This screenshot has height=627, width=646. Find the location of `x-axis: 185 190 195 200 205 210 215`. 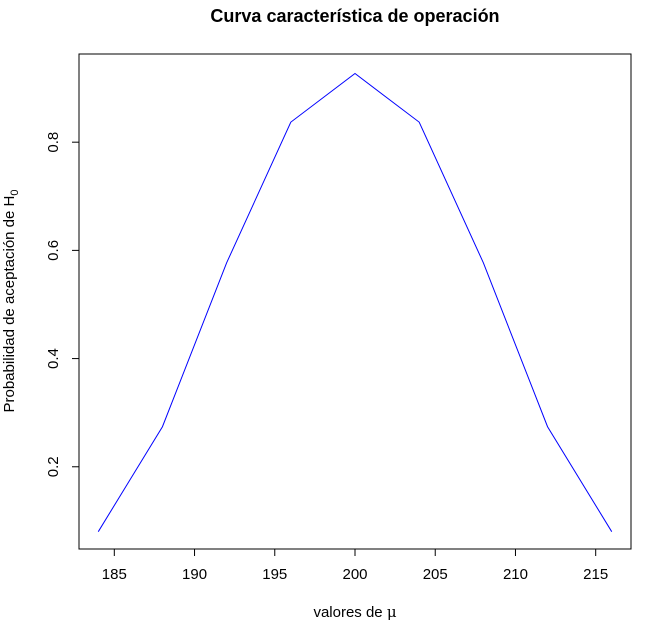

x-axis: 185 190 195 200 205 210 215 is located at coordinates (355, 565).